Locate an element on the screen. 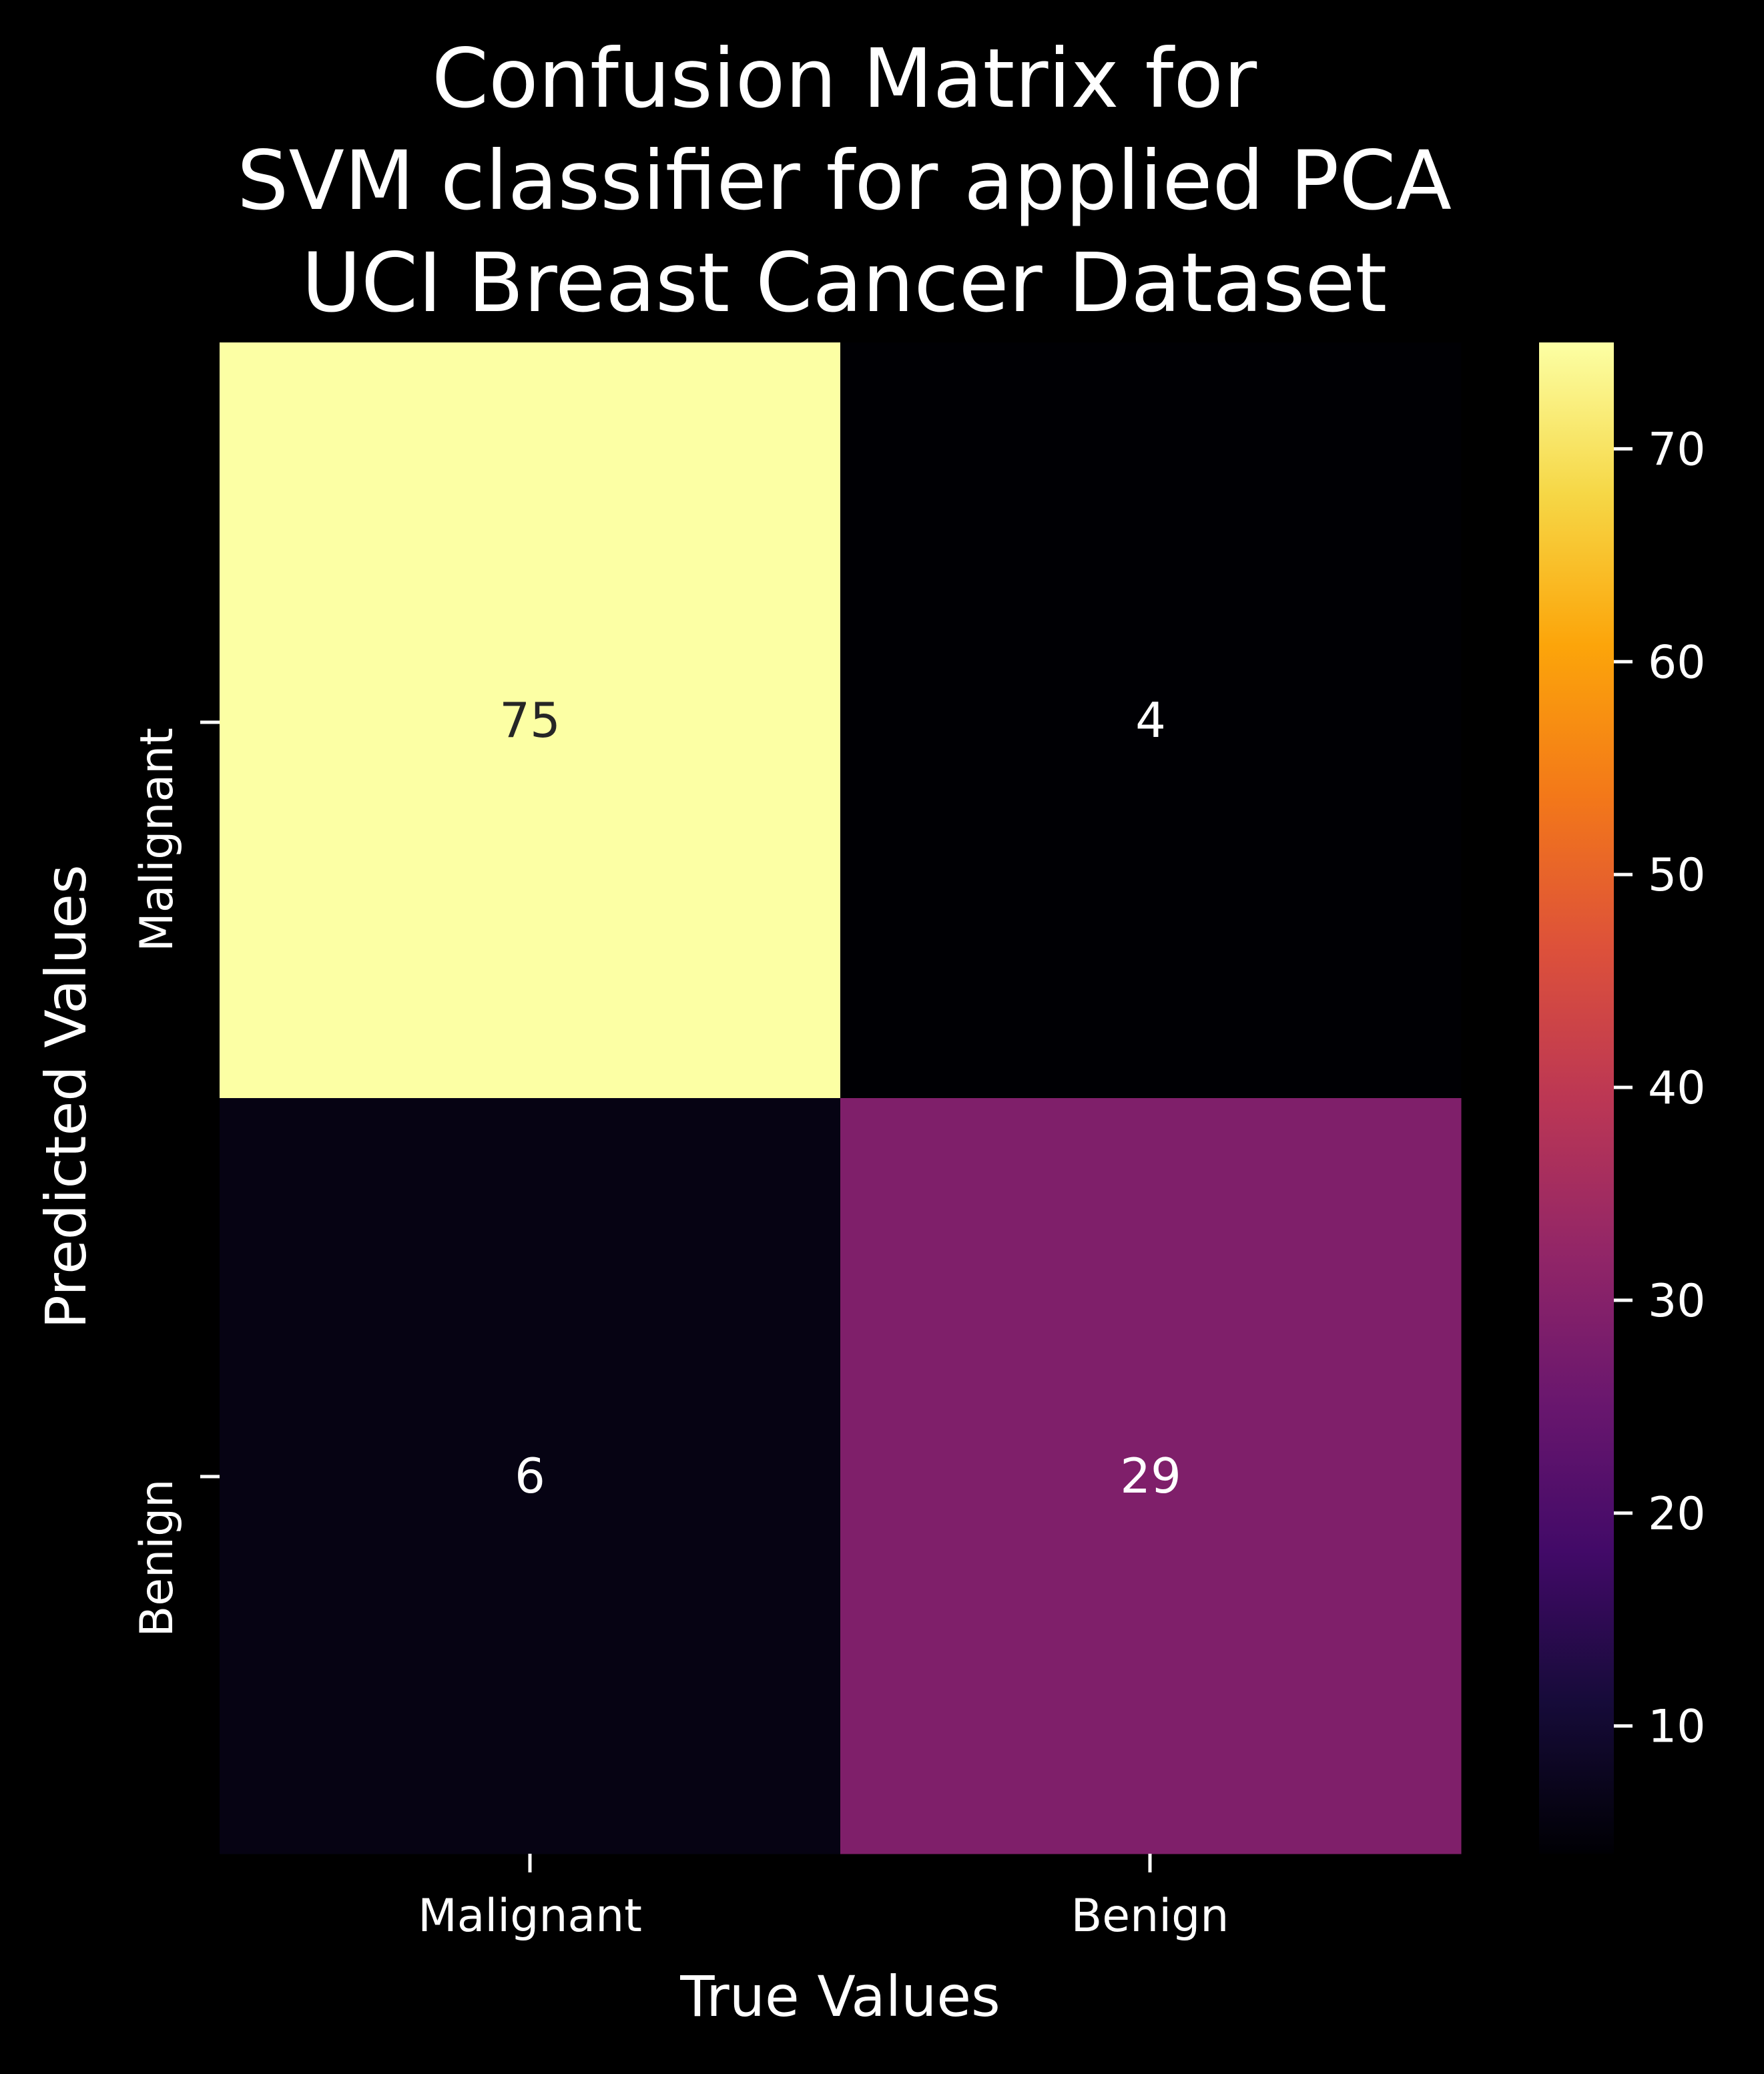 This screenshot has width=1764, height=2074. cell-value-pred-benign-true-benign: 29 is located at coordinates (1150, 1476).